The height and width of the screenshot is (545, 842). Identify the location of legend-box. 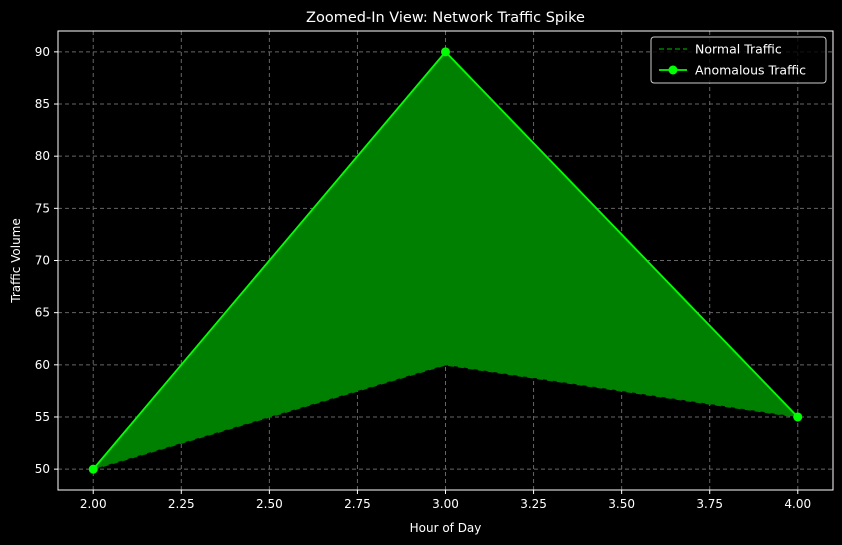
(738, 60).